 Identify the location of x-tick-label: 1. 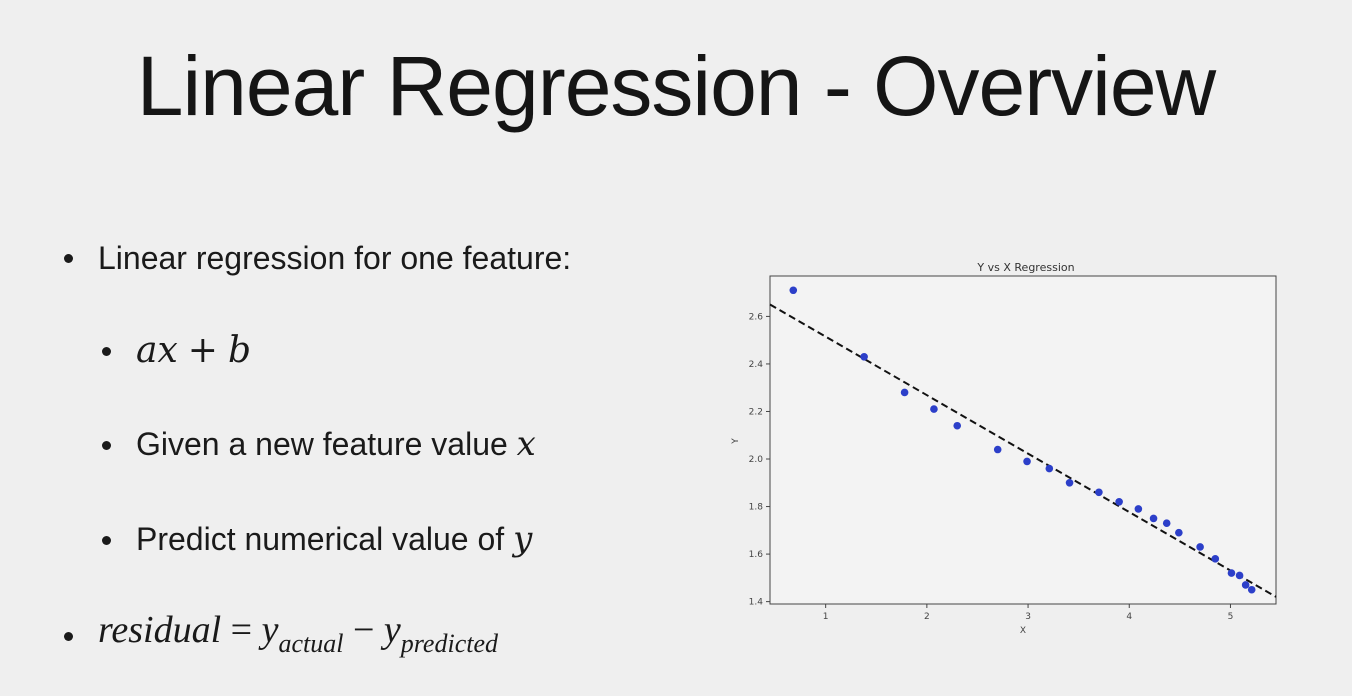
(826, 617).